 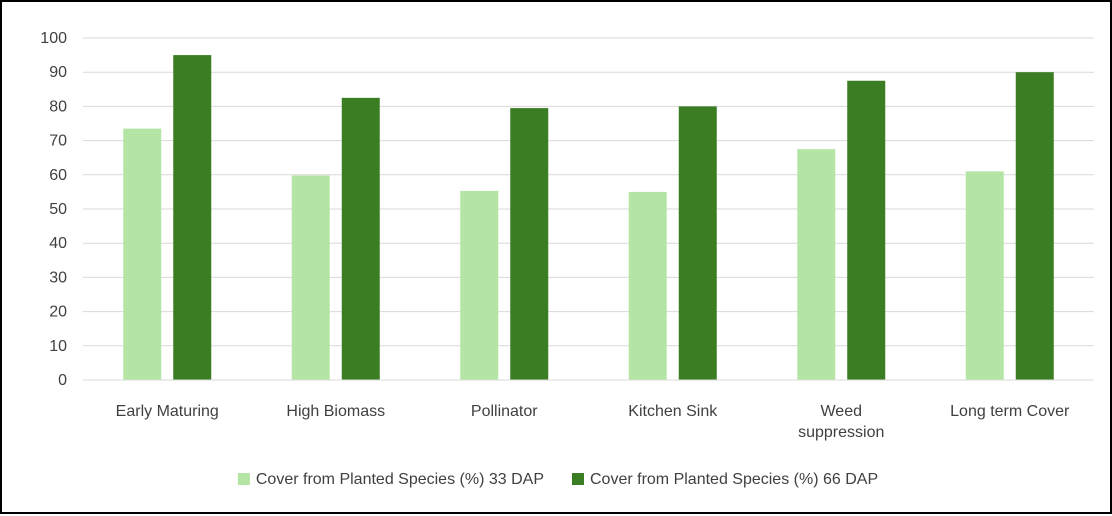 I want to click on x-category-label: Pollinator, so click(x=504, y=411).